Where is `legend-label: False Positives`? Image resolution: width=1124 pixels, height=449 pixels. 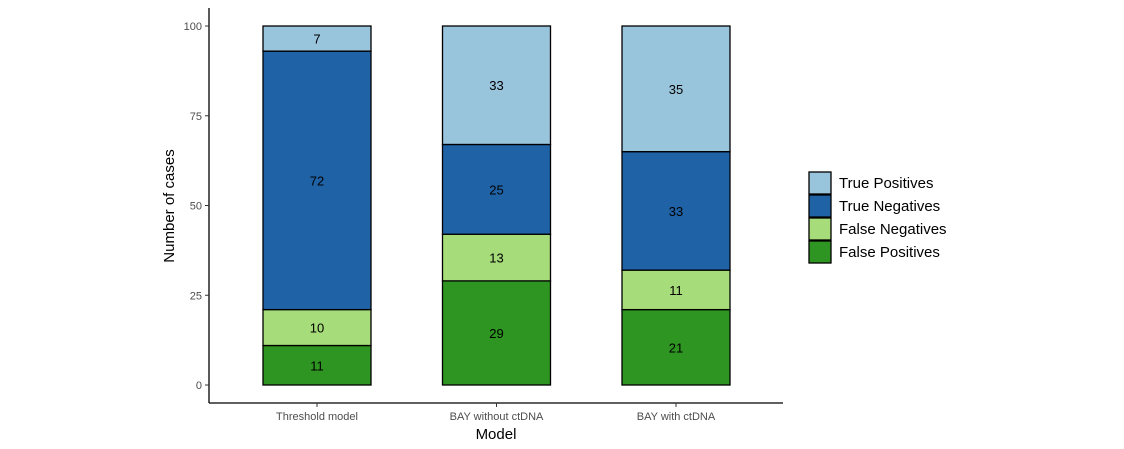 legend-label: False Positives is located at coordinates (889, 252).